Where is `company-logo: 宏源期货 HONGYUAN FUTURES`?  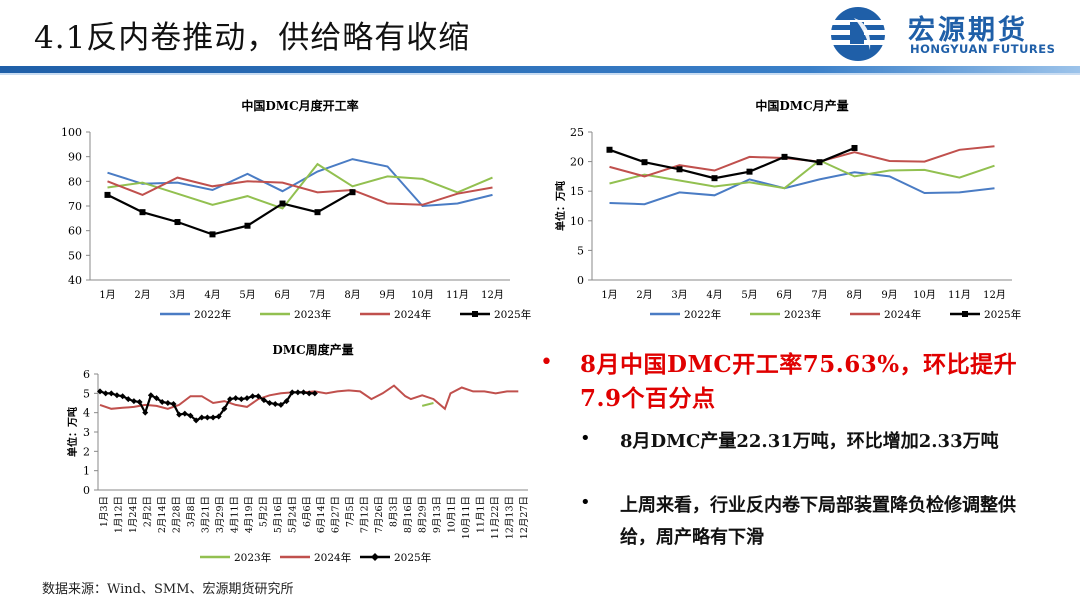
company-logo: 宏源期货 HONGYUAN FUTURES is located at coordinates (951, 34).